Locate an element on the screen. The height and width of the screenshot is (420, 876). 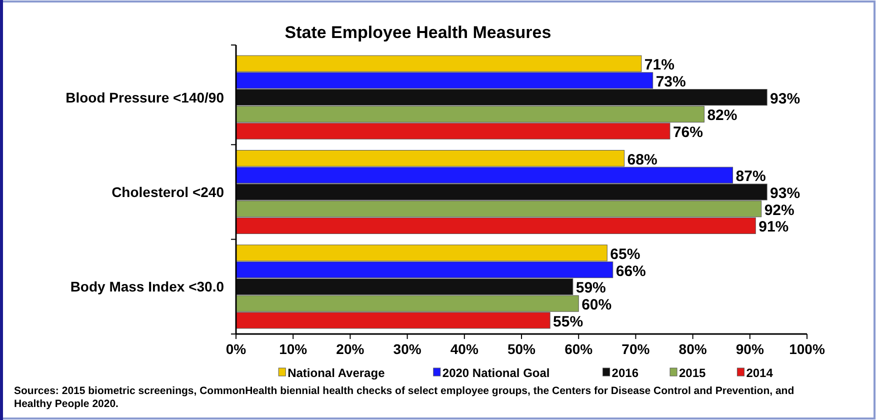
legend-label: 2015 is located at coordinates (692, 373).